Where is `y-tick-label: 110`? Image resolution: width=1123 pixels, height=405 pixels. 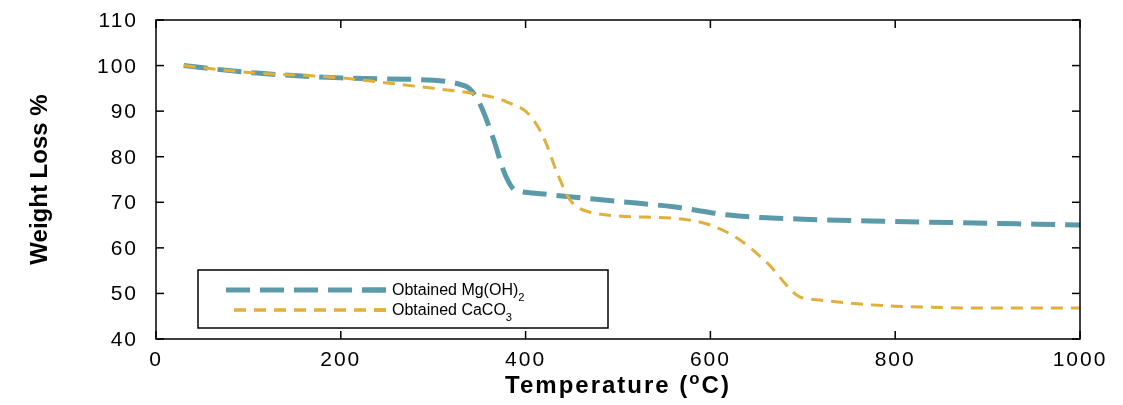
y-tick-label: 110 is located at coordinates (118, 19).